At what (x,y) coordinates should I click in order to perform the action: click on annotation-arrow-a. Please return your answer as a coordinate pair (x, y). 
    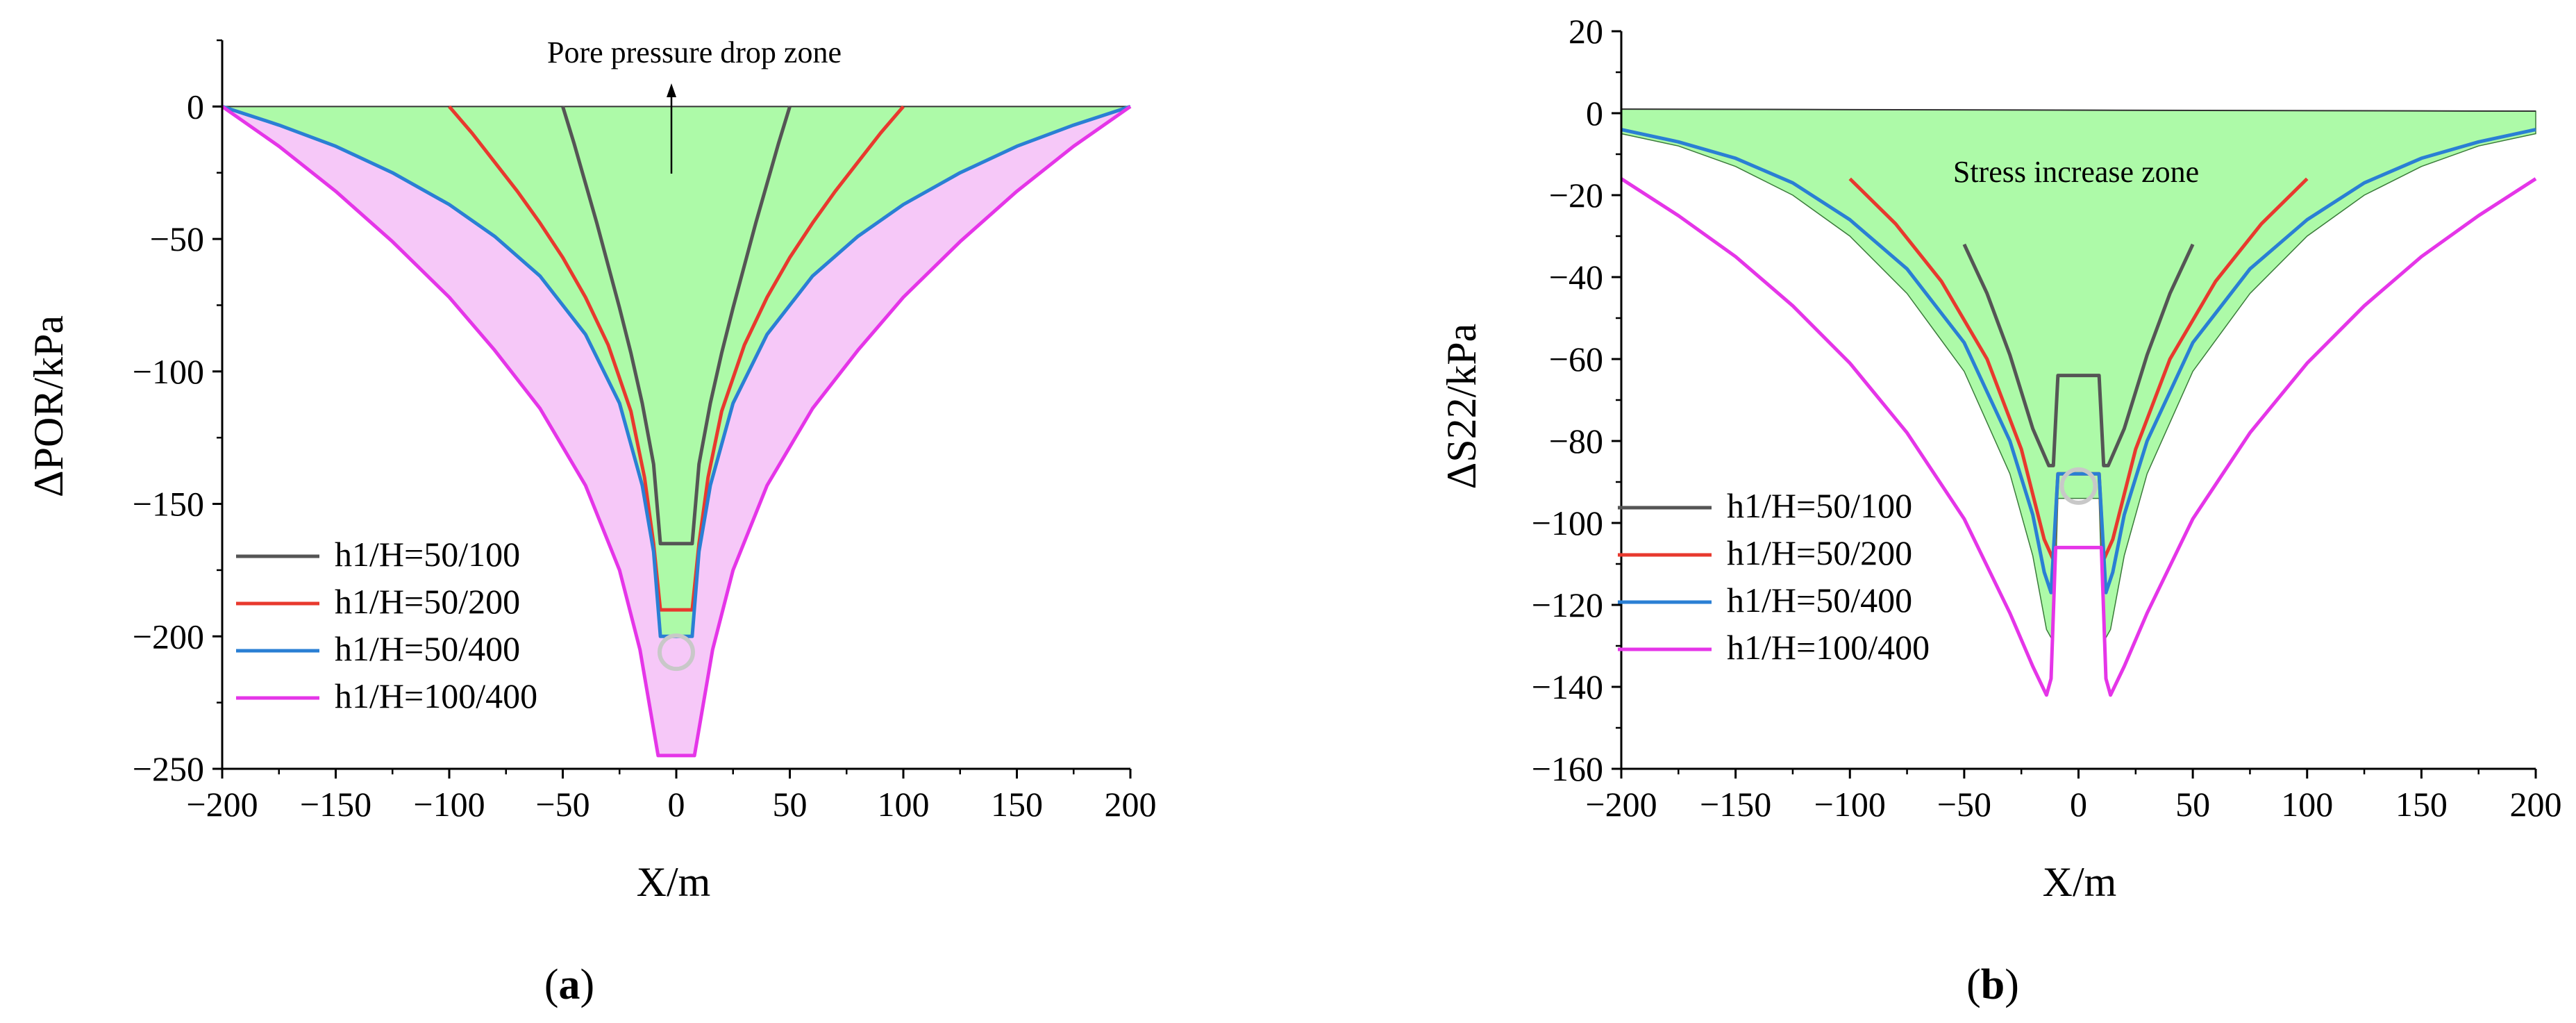
    Looking at the image, I should click on (671, 128).